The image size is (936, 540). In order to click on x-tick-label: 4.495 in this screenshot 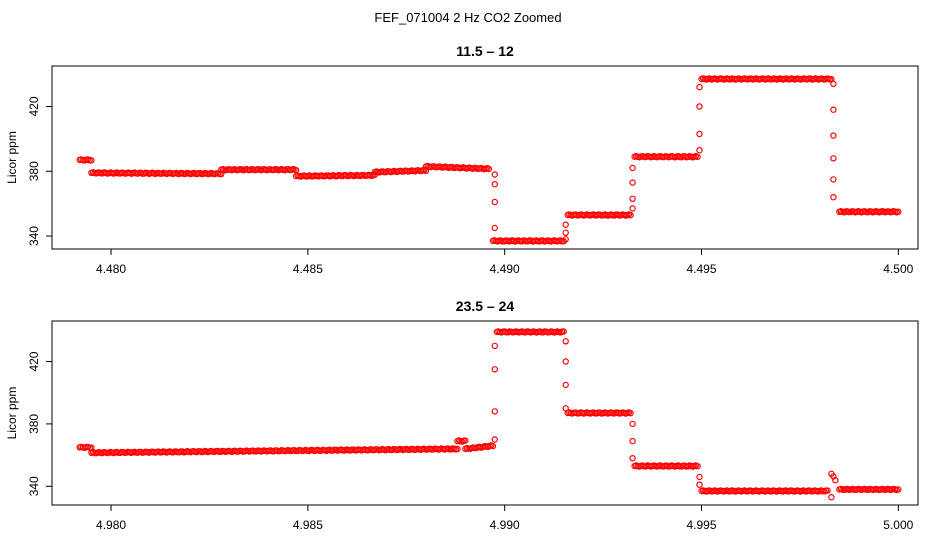, I will do `click(701, 269)`.